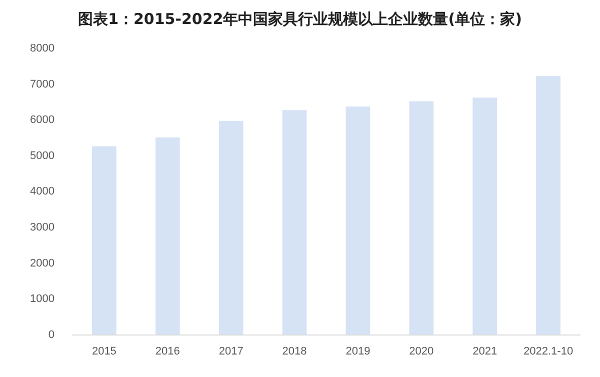 The height and width of the screenshot is (377, 600). I want to click on y-tick-label: 8000, so click(42, 48).